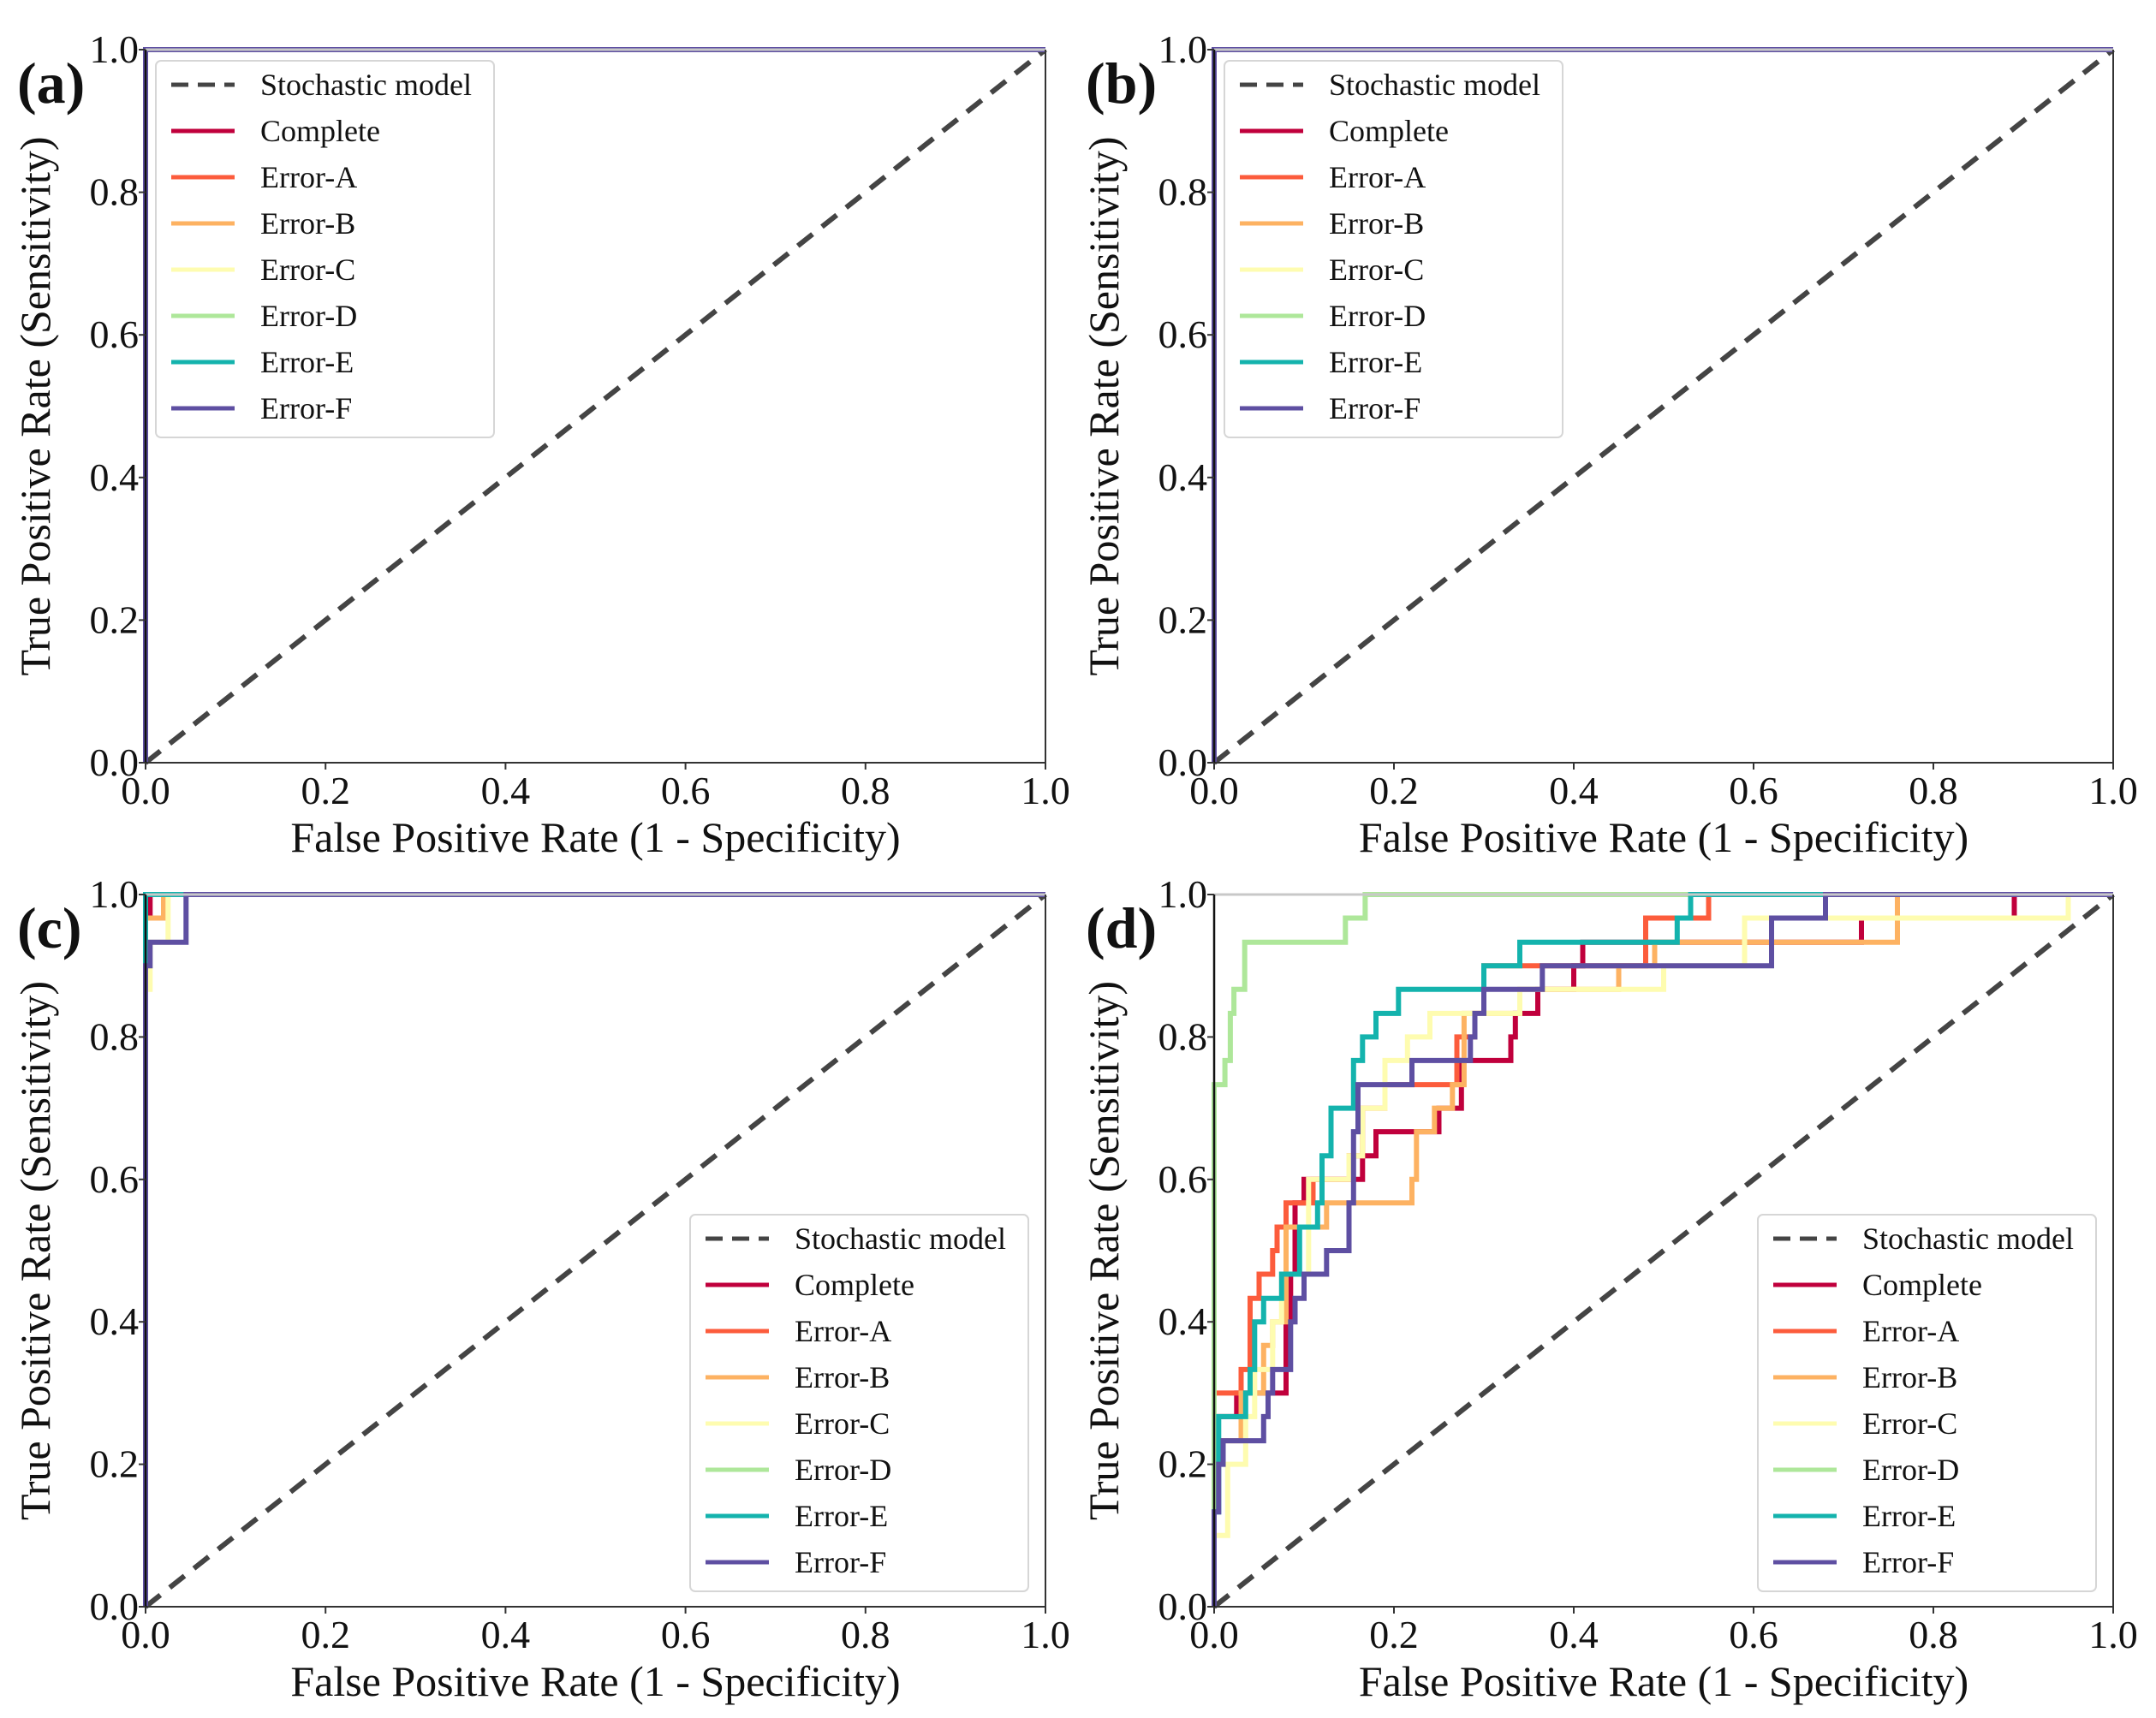  Describe the element at coordinates (1122, 927) in the screenshot. I see `panel-label: (d)` at that location.